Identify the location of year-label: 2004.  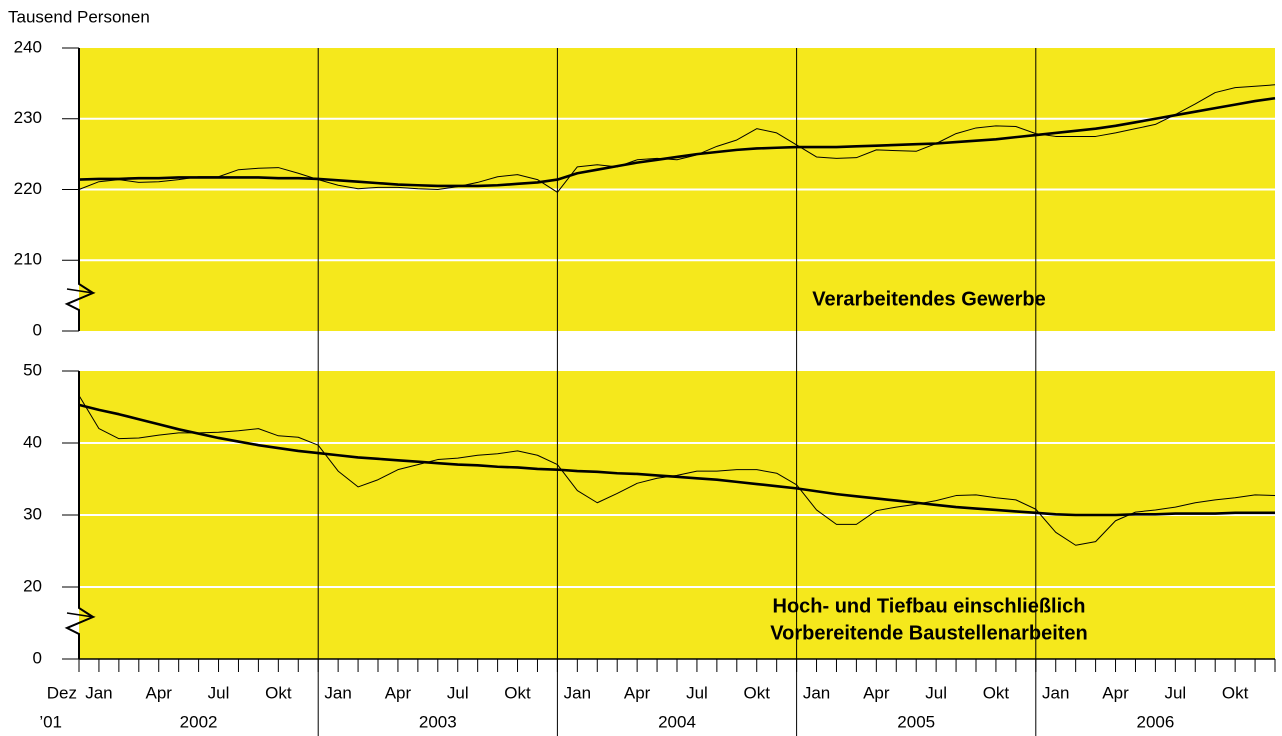
(677, 721).